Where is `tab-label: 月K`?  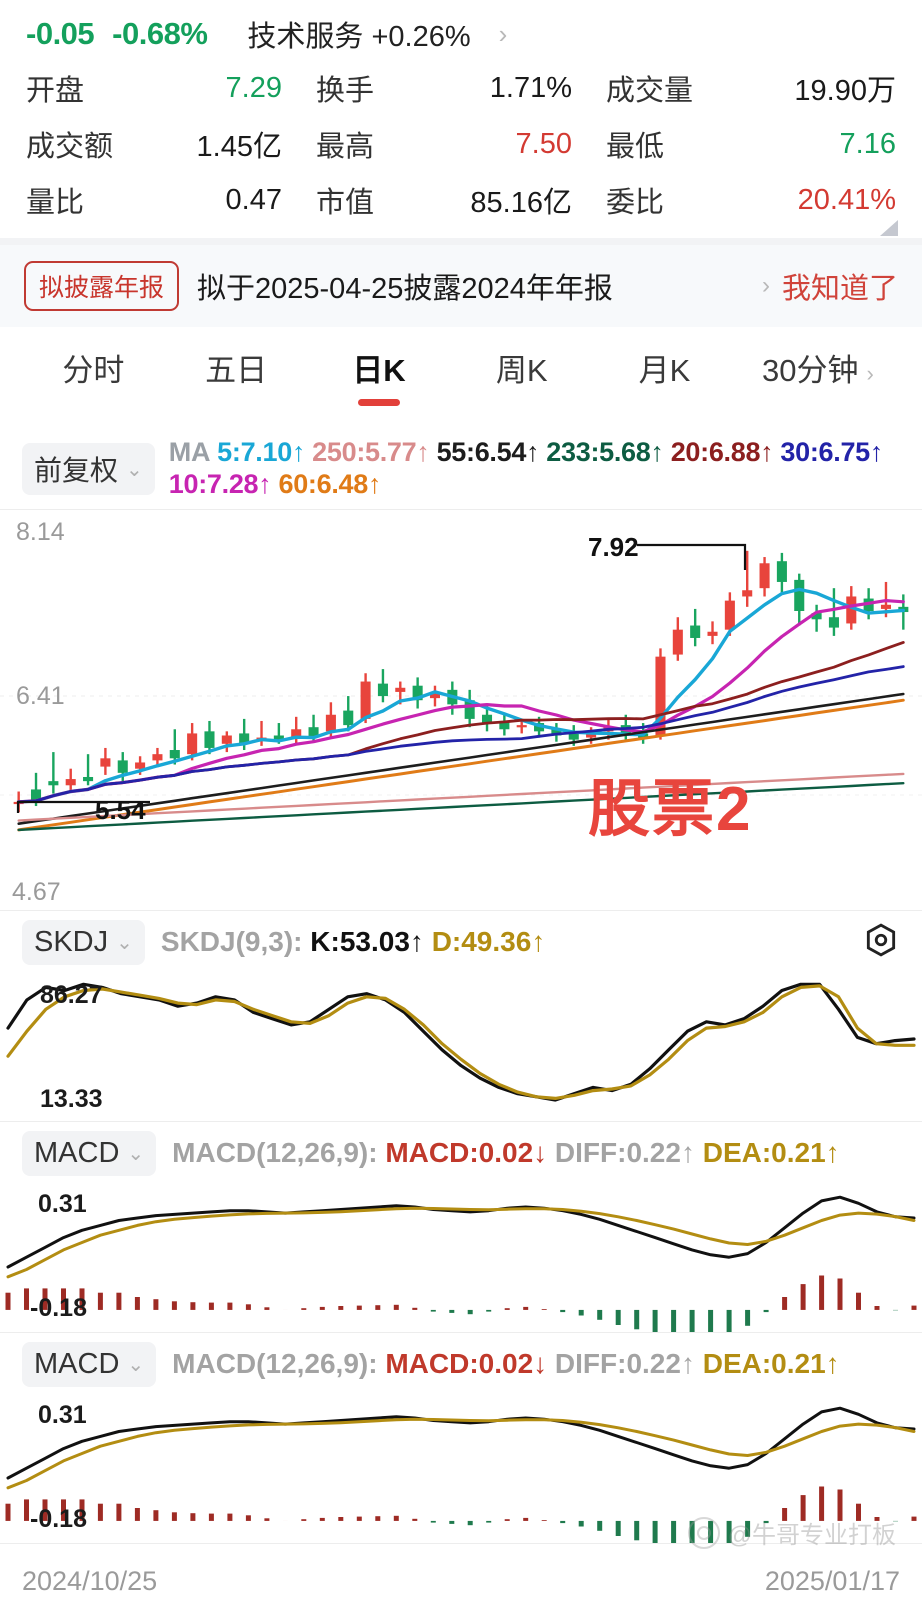
tab-label: 月K is located at coordinates (664, 370).